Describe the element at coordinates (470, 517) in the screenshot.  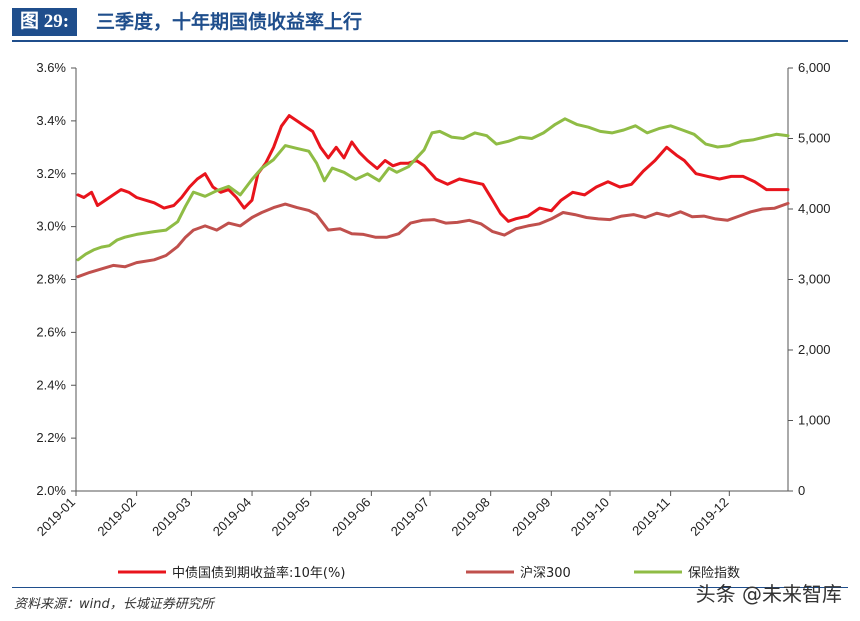
I see `x-tick-label: 2019-08` at that location.